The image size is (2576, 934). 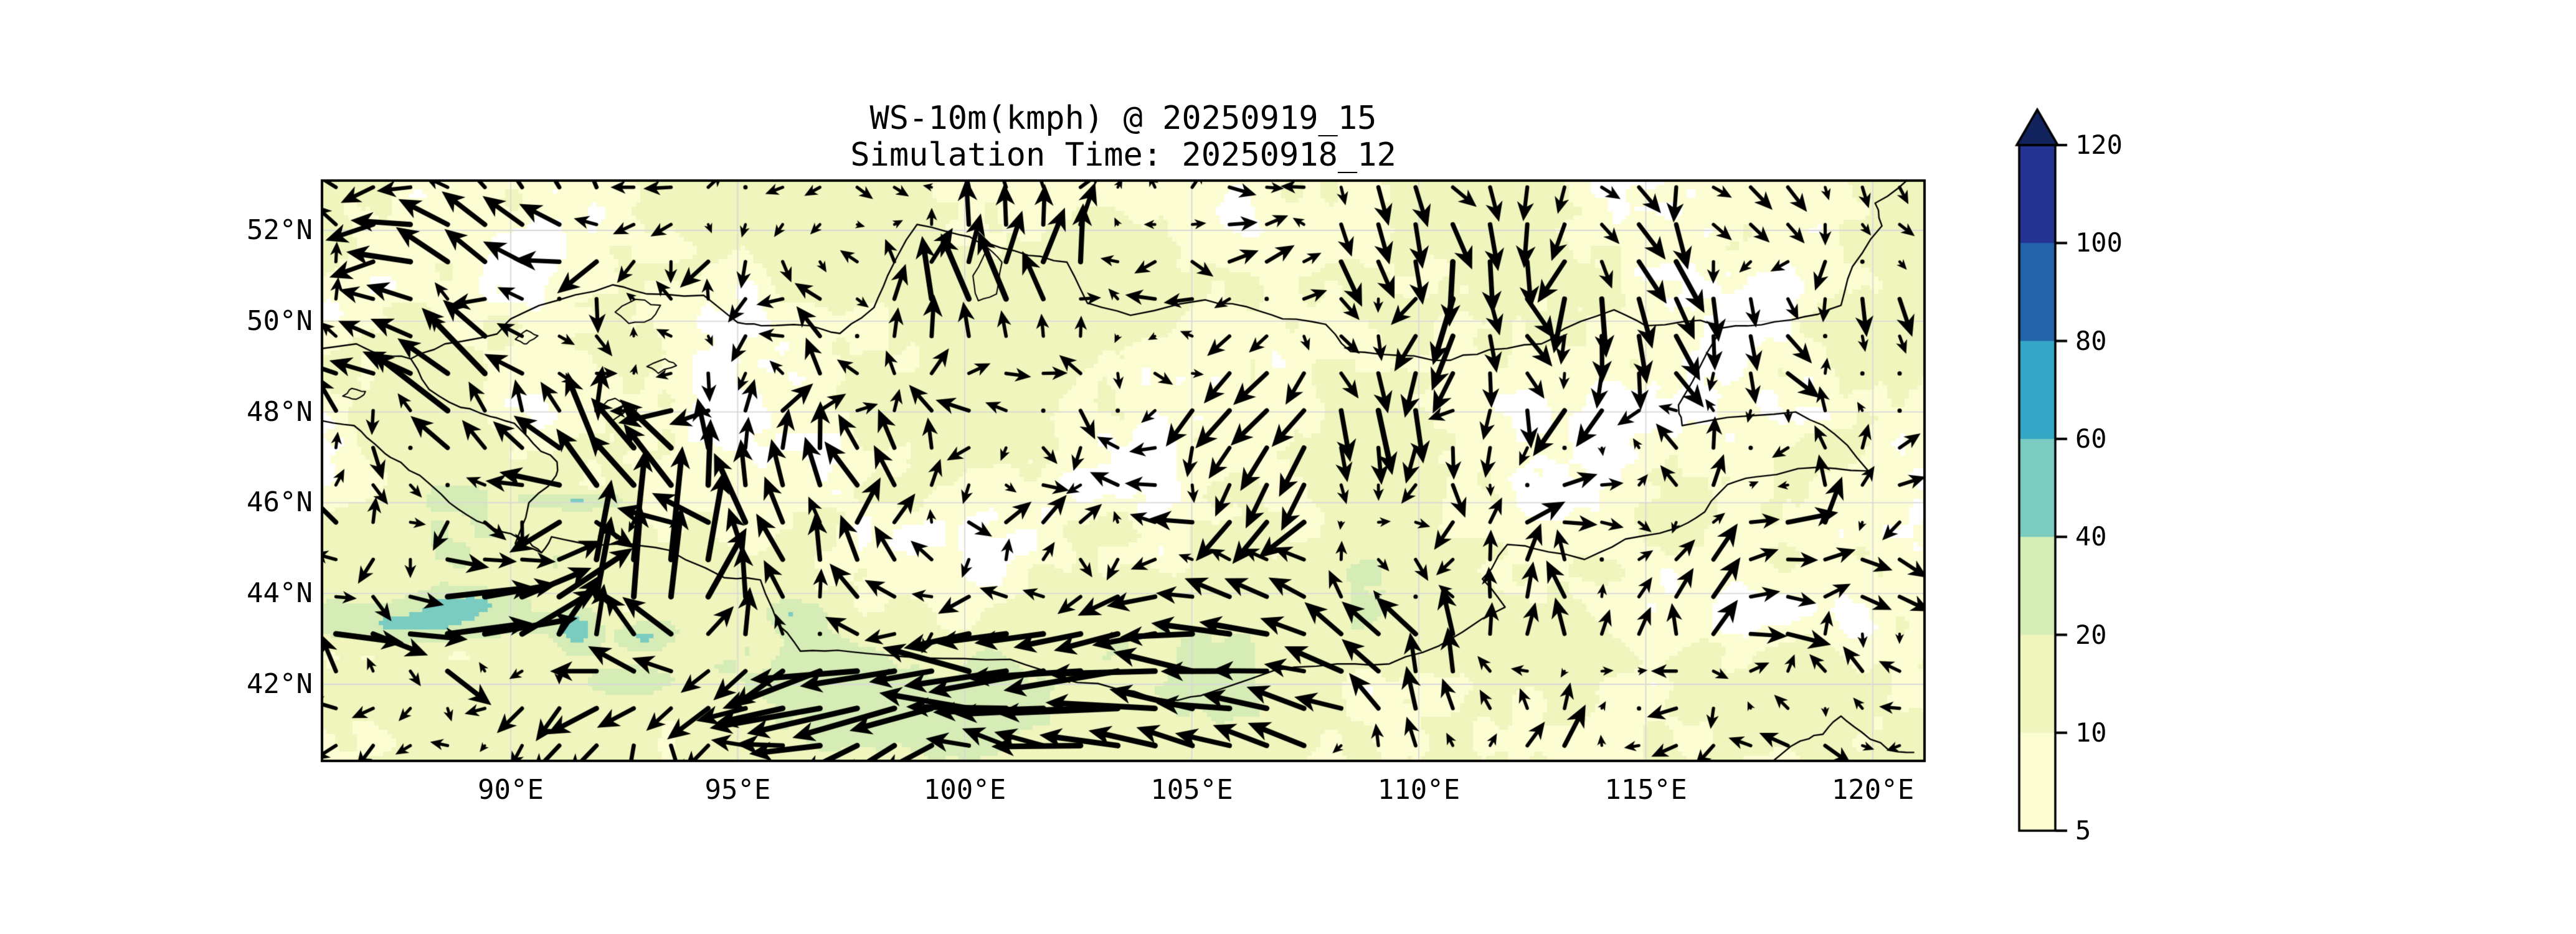 What do you see at coordinates (2099, 145) in the screenshot?
I see `colorbar-tick-label: 120` at bounding box center [2099, 145].